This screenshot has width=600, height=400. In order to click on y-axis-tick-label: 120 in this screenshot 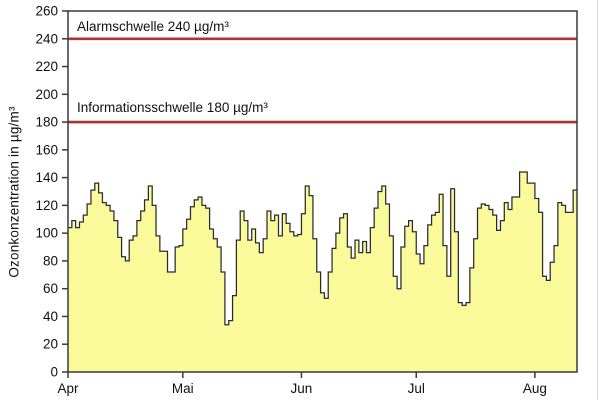, I will do `click(46, 205)`.